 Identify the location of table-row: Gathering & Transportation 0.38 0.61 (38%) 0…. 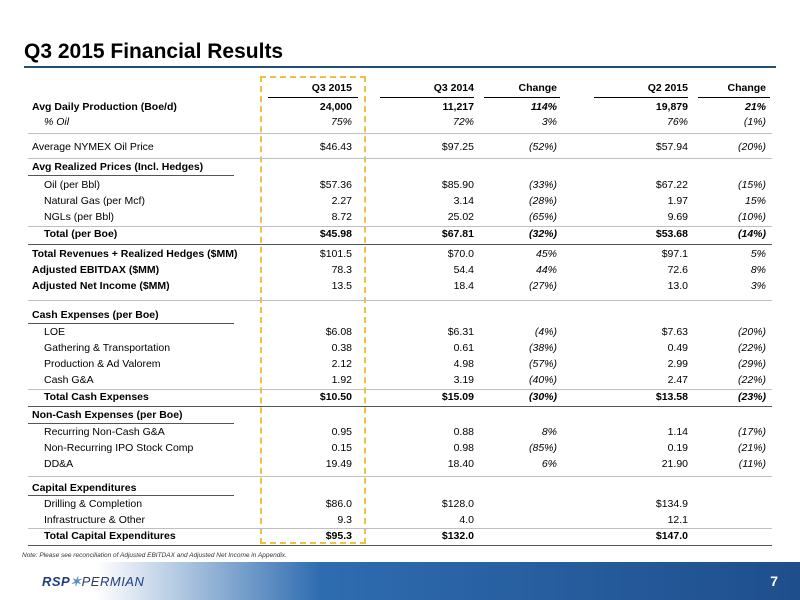
(405, 348).